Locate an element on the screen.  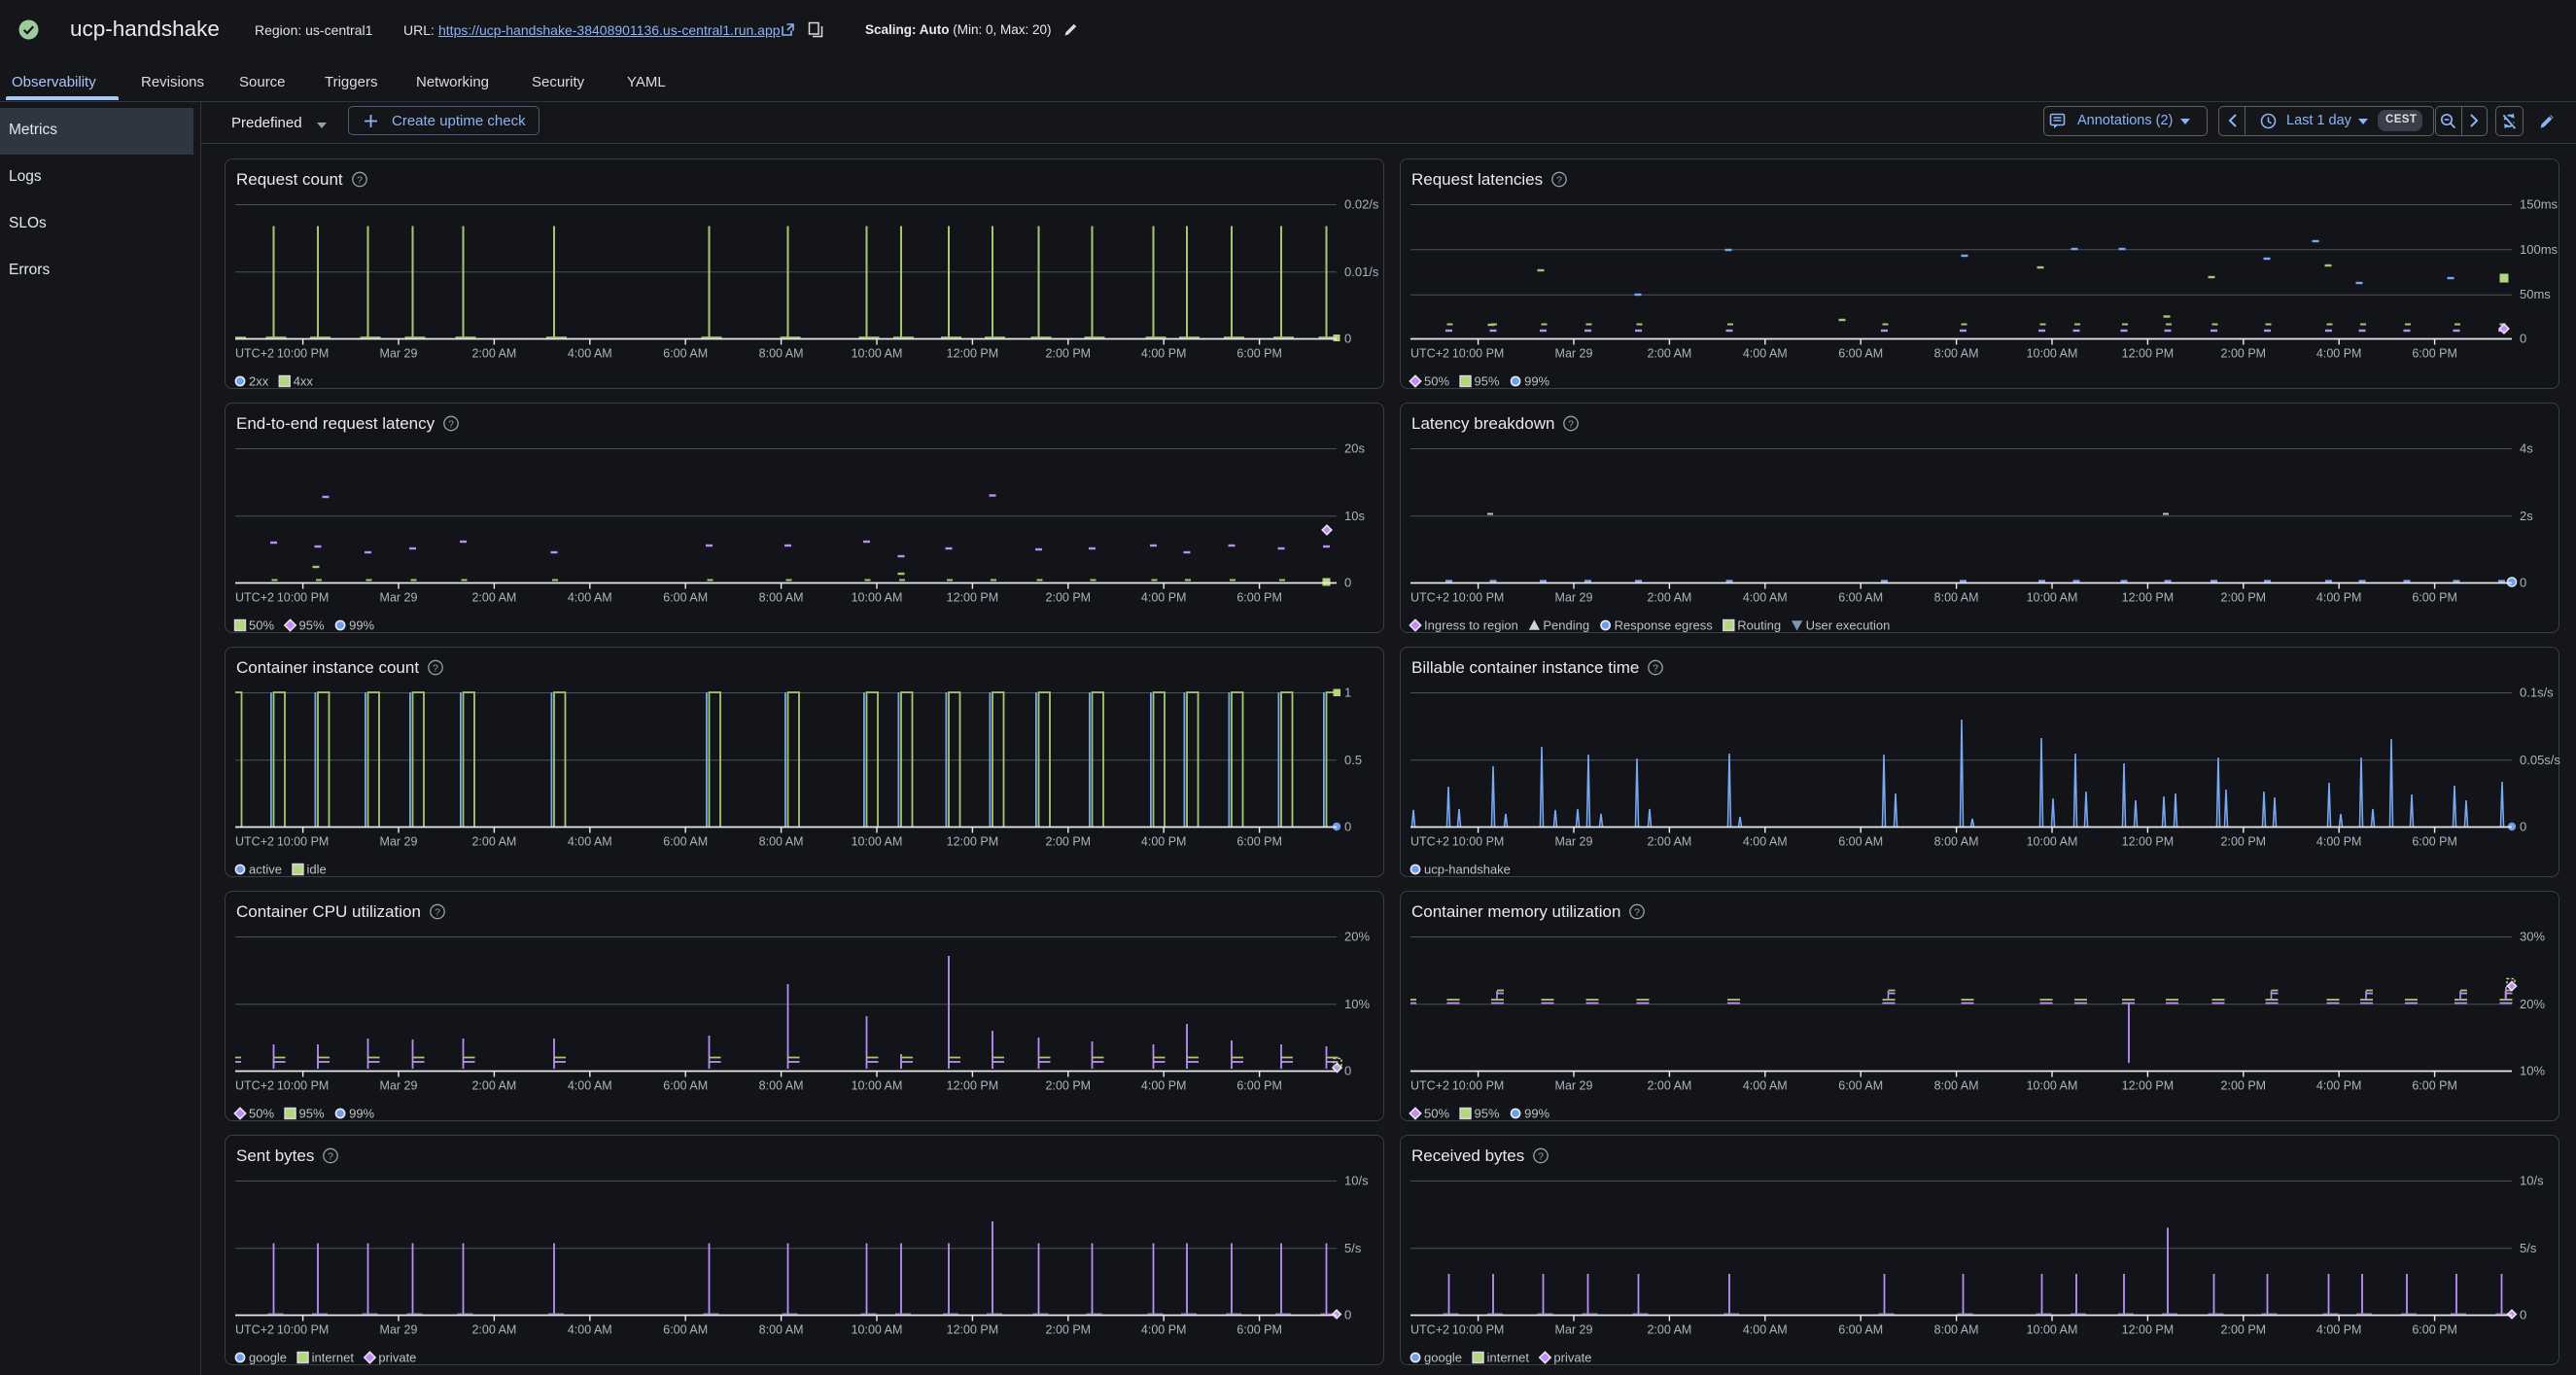
svg-text: 30% is located at coordinates (2532, 936).